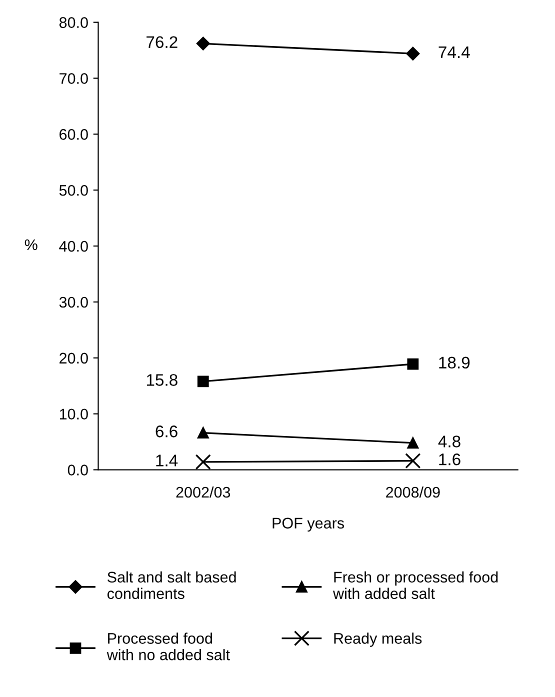 The width and height of the screenshot is (555, 697). What do you see at coordinates (74, 78) in the screenshot?
I see `y-tick-label: 70.0` at bounding box center [74, 78].